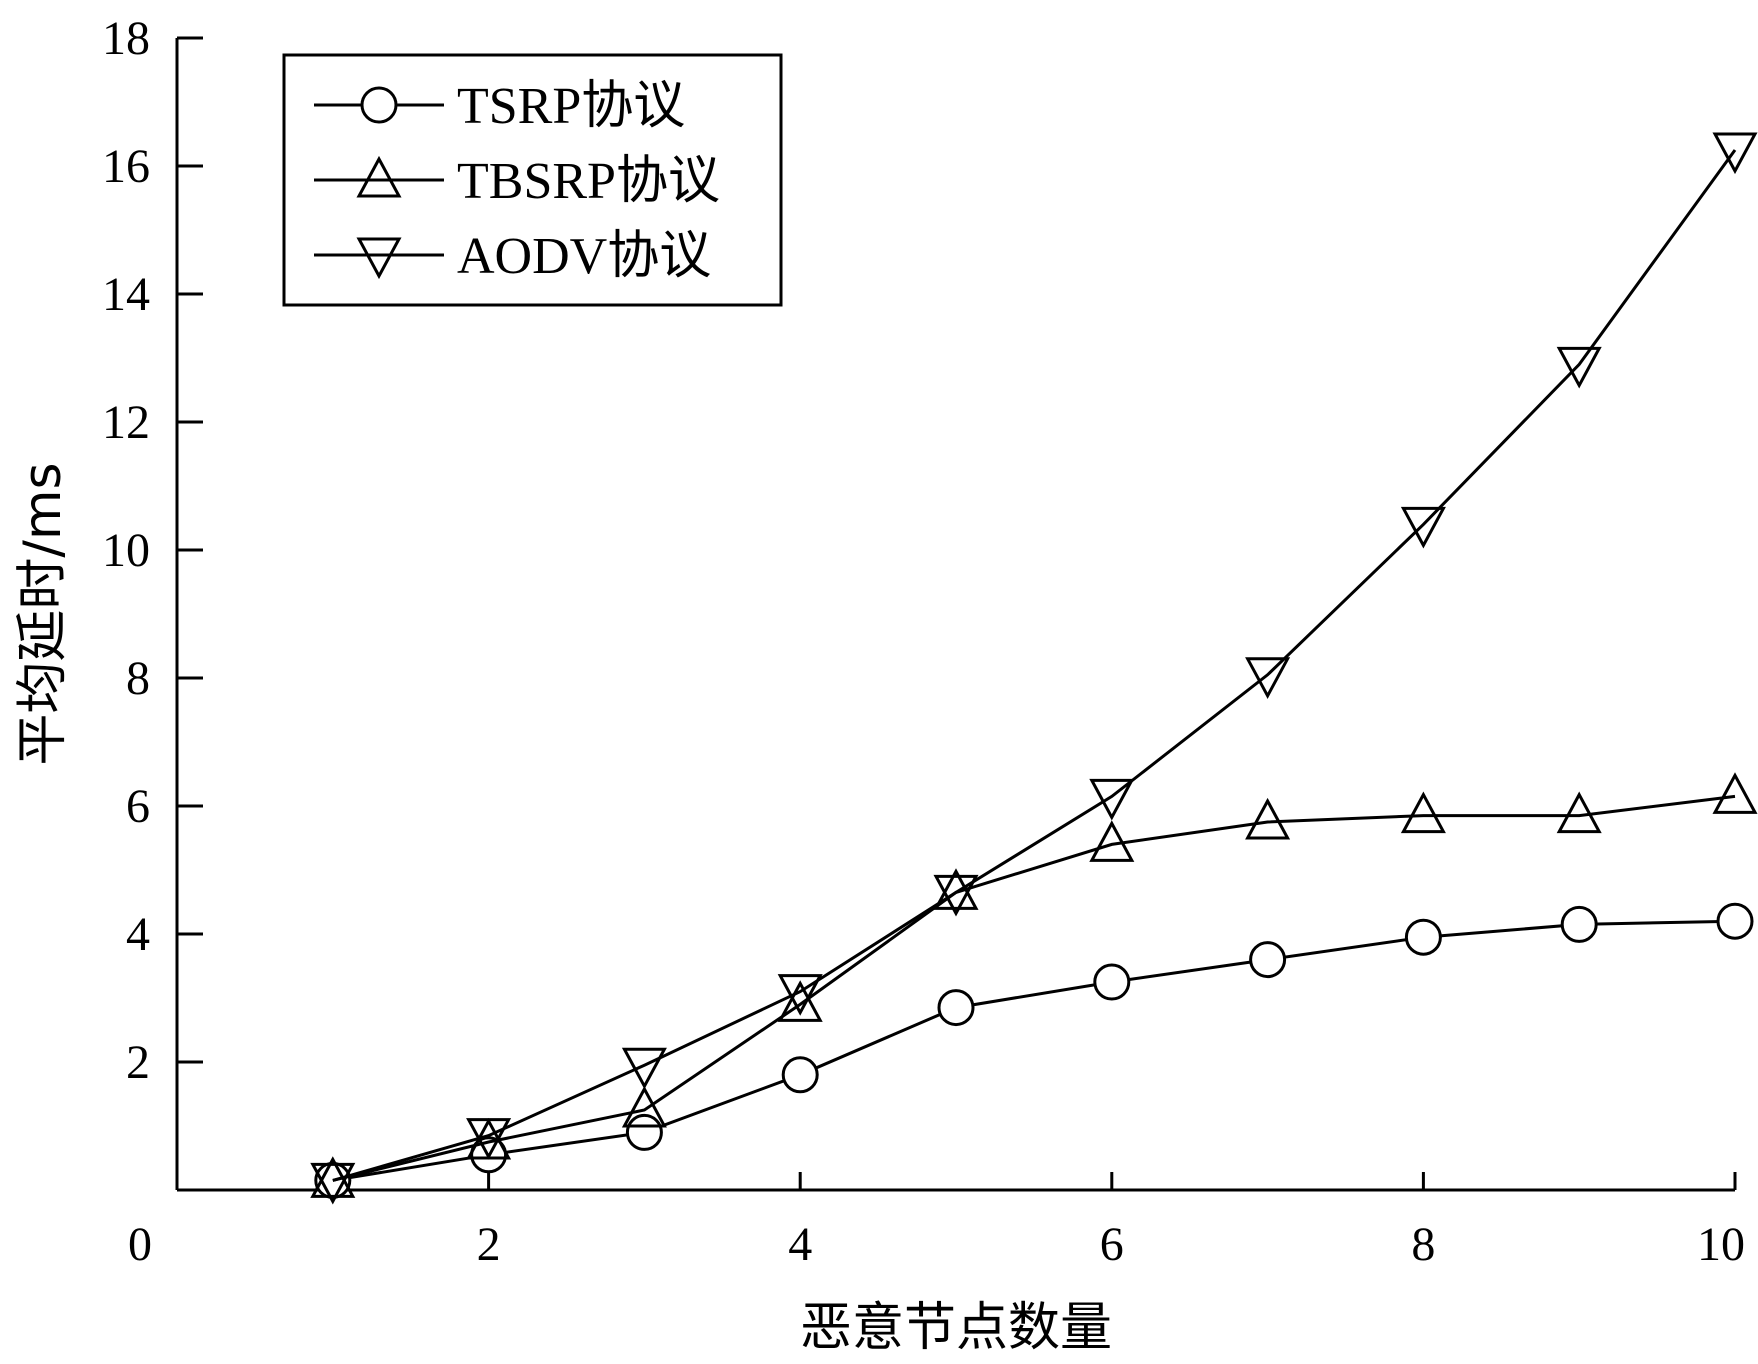 The height and width of the screenshot is (1364, 1758). What do you see at coordinates (126, 166) in the screenshot?
I see `y-tick-label: 16` at bounding box center [126, 166].